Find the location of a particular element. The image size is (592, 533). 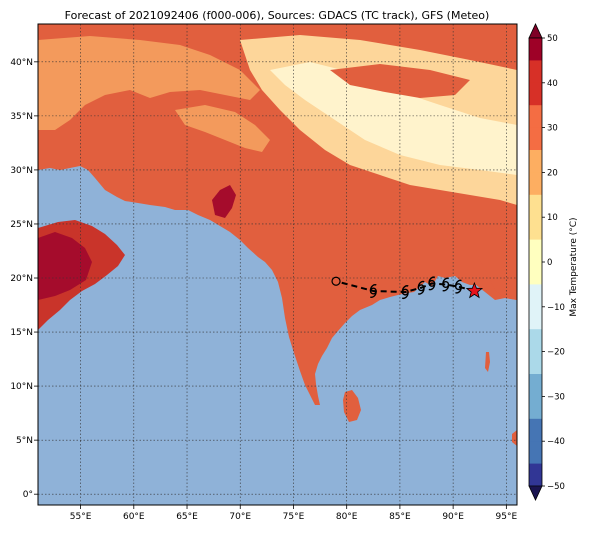

land-sumatra-tip is located at coordinates (514, 438).